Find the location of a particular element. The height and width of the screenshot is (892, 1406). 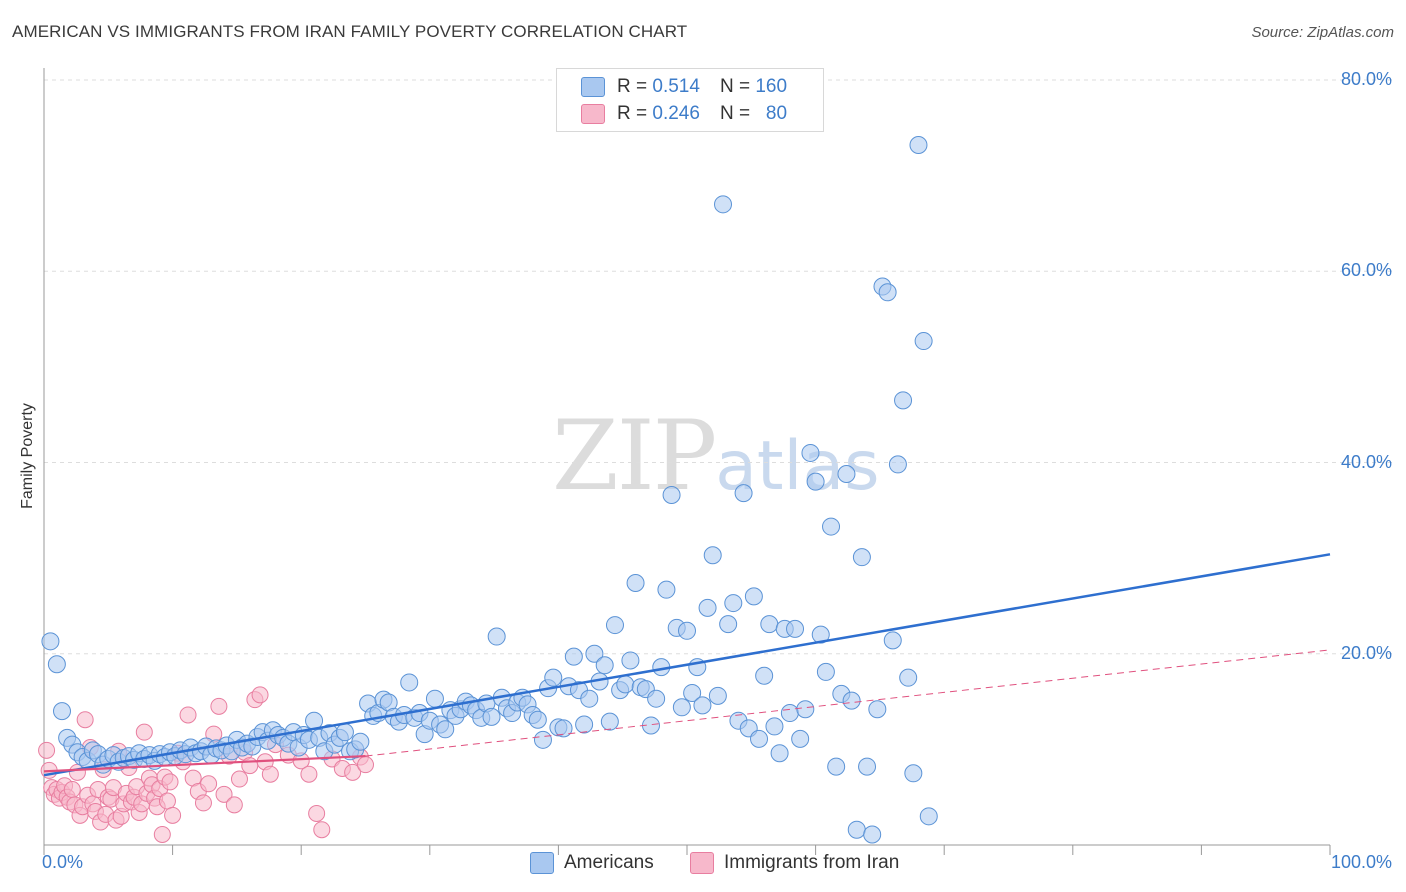

legend-row-americans: R = 0.514 N = 160 is located at coordinates (684, 87).